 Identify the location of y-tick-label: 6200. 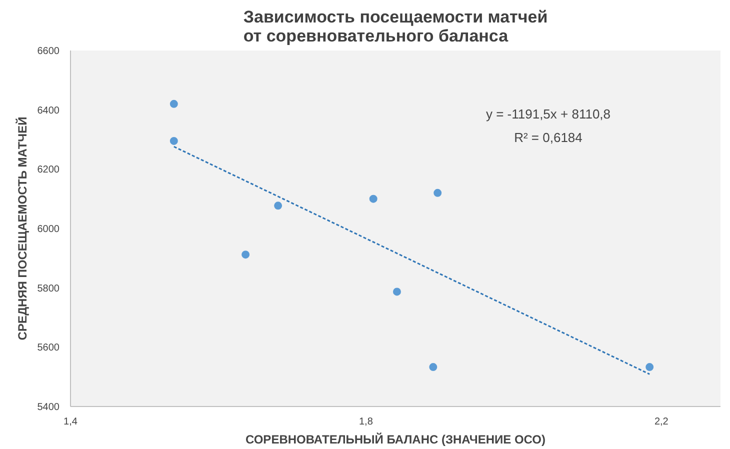
(48, 170).